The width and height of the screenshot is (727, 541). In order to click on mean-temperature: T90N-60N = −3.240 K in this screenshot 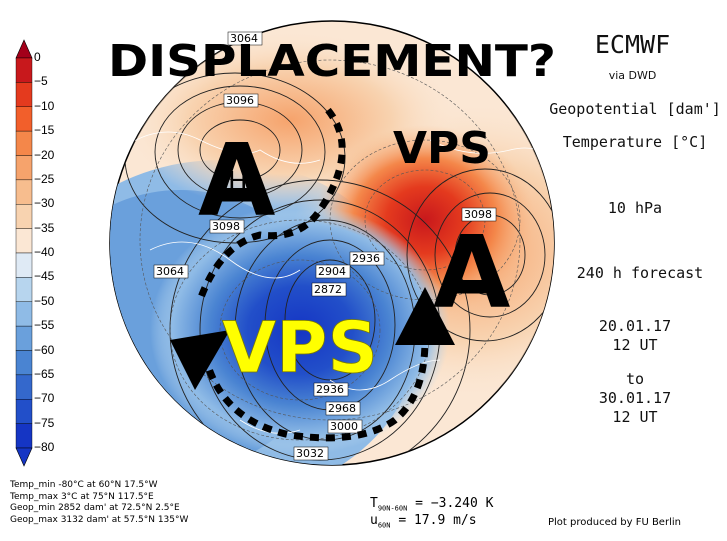, I will do `click(431, 504)`.